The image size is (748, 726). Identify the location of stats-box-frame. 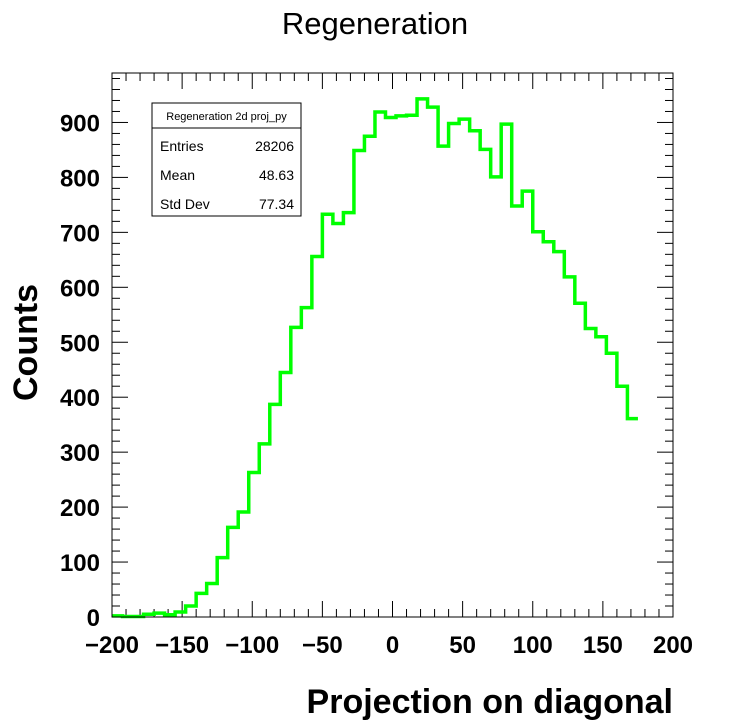
(226, 159).